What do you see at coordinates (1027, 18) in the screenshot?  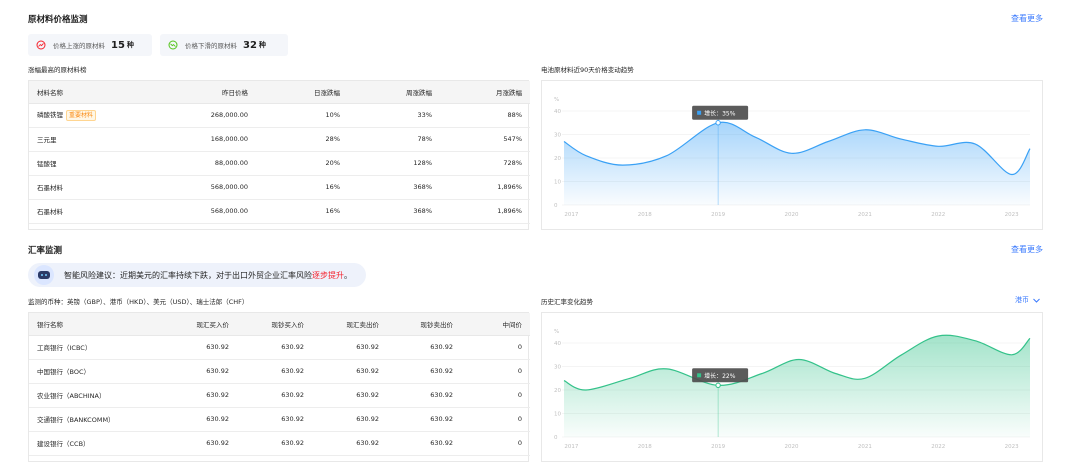 I see `raw-view-more-link: 查看更多` at bounding box center [1027, 18].